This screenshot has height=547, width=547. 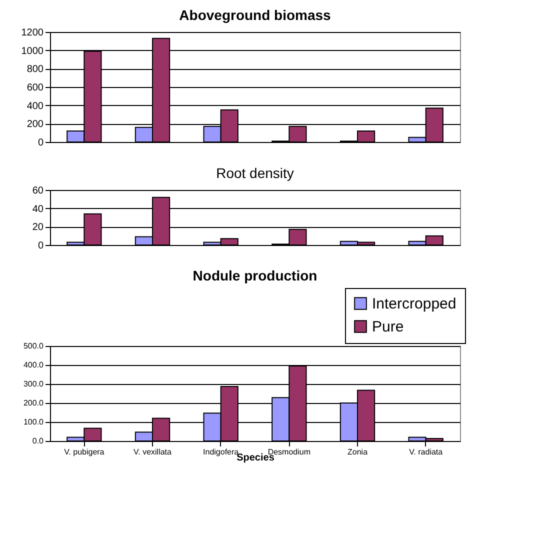 What do you see at coordinates (255, 276) in the screenshot?
I see `chart-title: Nodule production` at bounding box center [255, 276].